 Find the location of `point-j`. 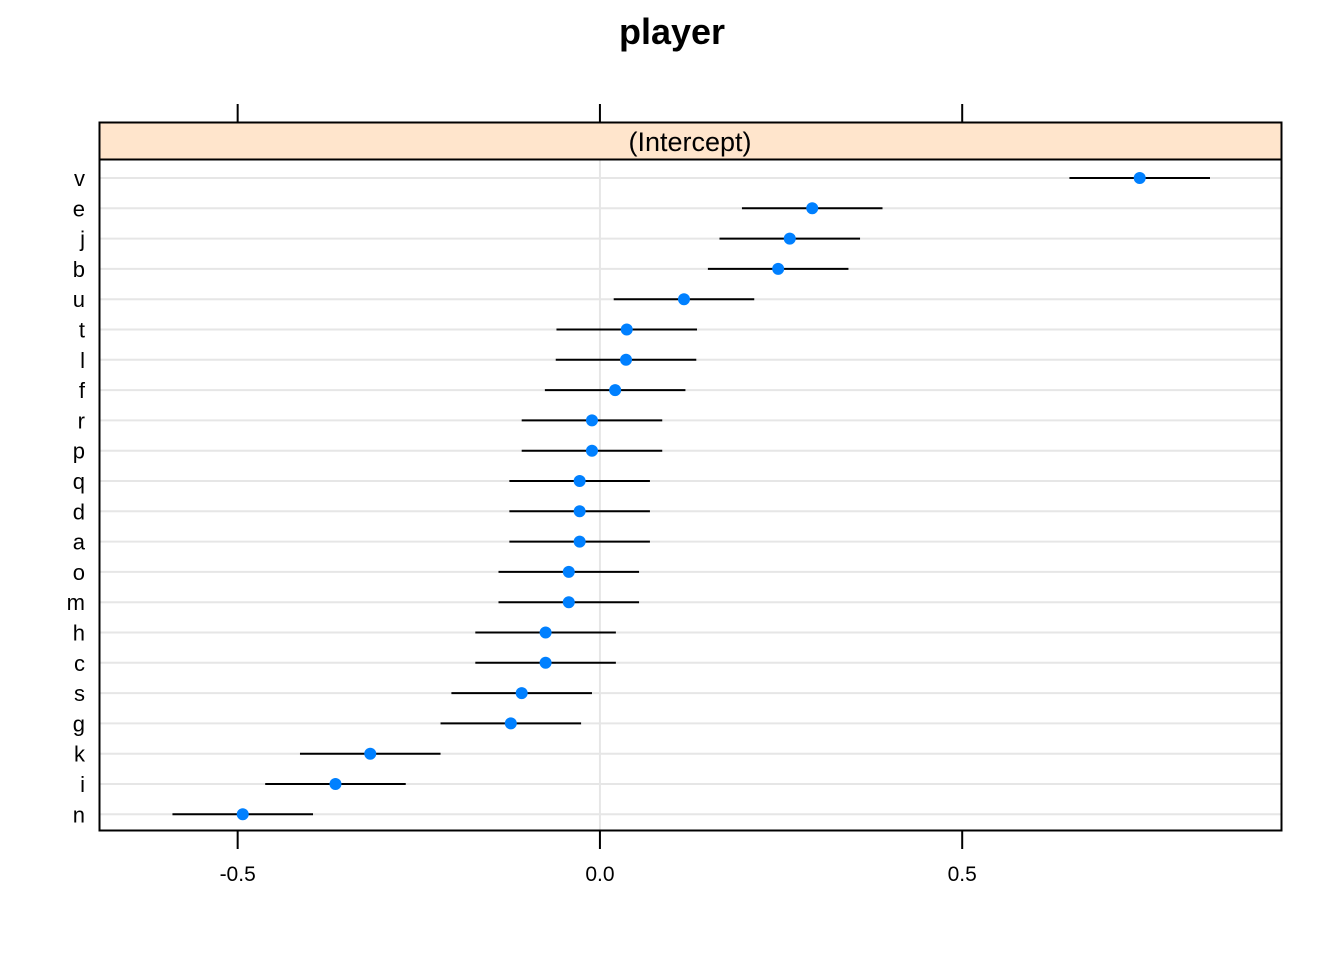

point-j is located at coordinates (789, 238).